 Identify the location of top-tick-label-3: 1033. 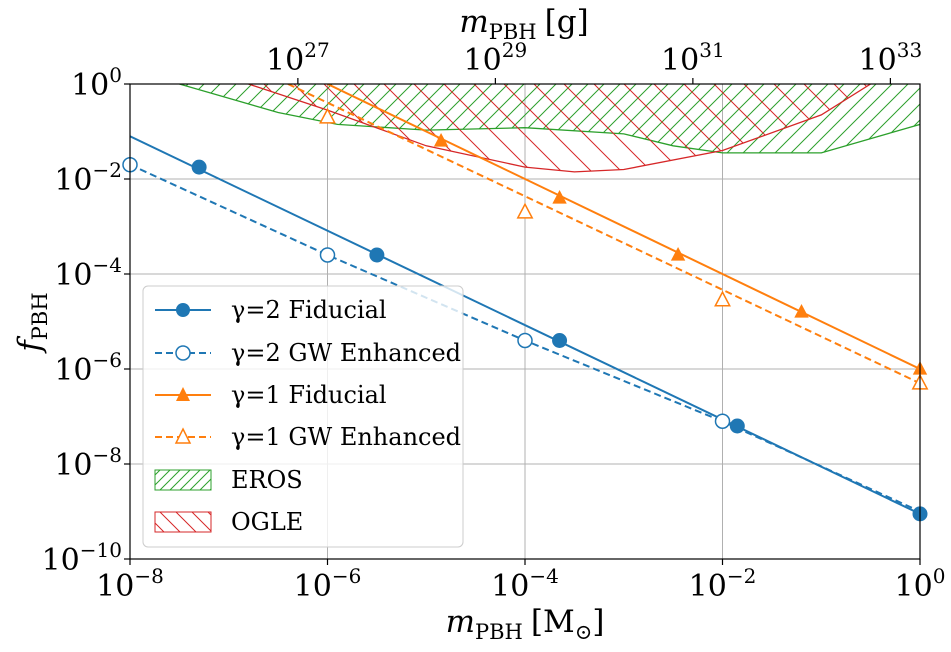
(891, 58).